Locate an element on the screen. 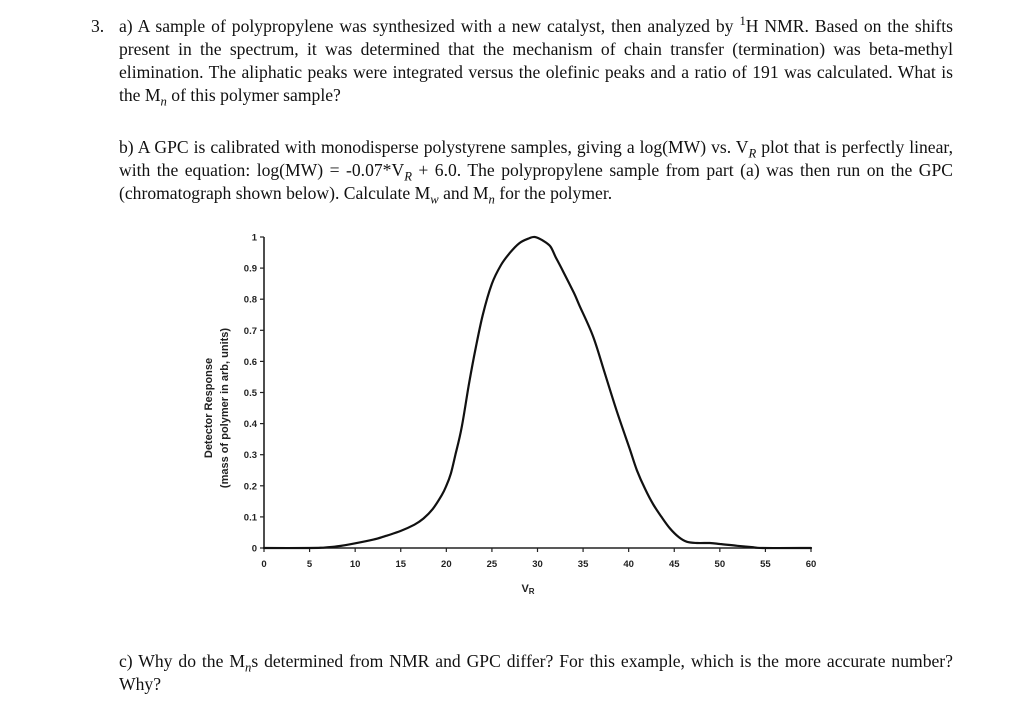 The width and height of the screenshot is (1024, 703). y-tick-label: 0 is located at coordinates (254, 549).